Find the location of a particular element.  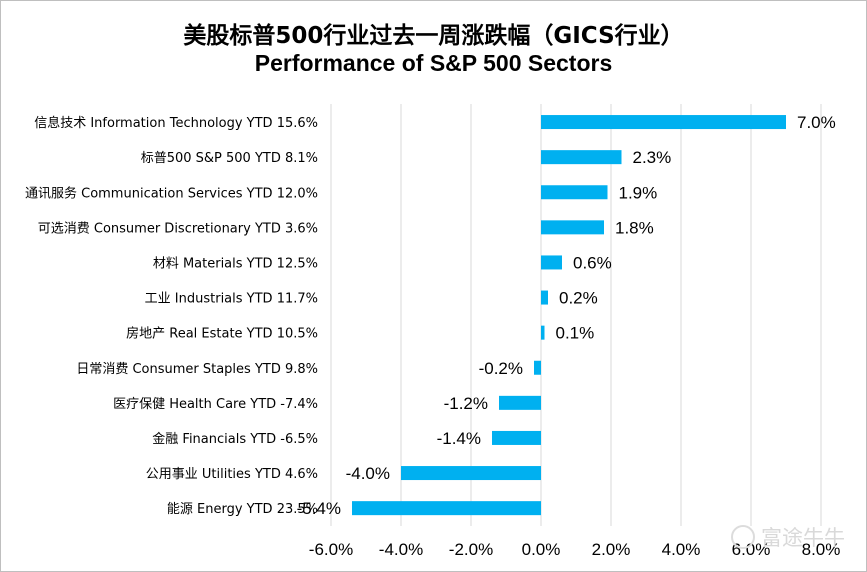

value-label: -4.0% is located at coordinates (368, 473).